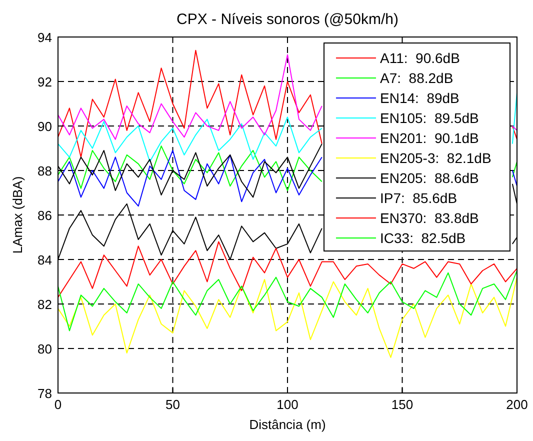 The image size is (533, 441). I want to click on legend-label: EN201: 90.1dB, so click(429, 138).